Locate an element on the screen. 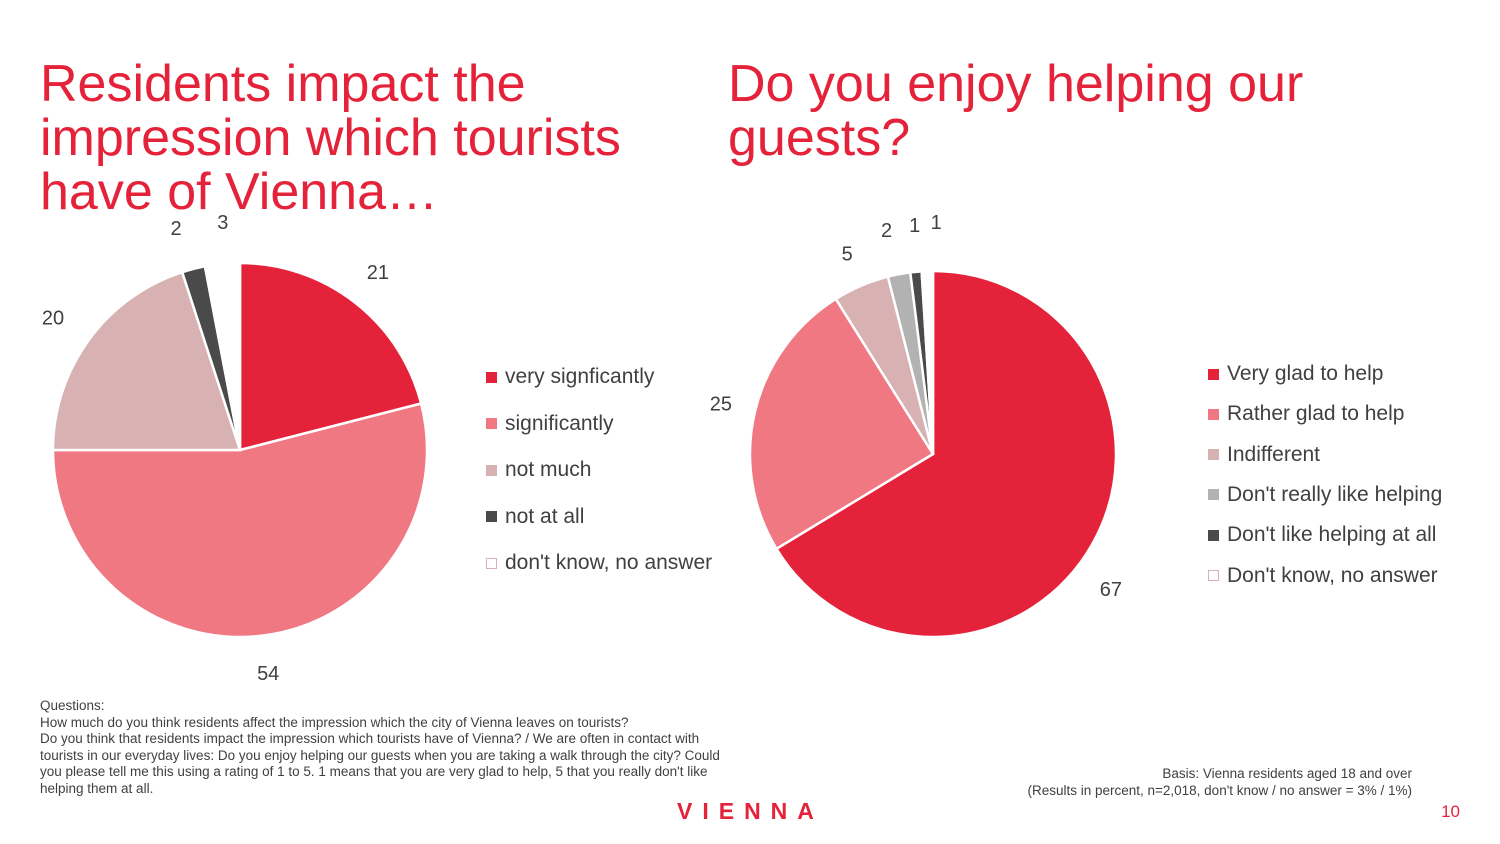 Image resolution: width=1500 pixels, height=844 pixels. legend-item-right-don-t-know-no-answer: Don't know, no answer is located at coordinates (1323, 576).